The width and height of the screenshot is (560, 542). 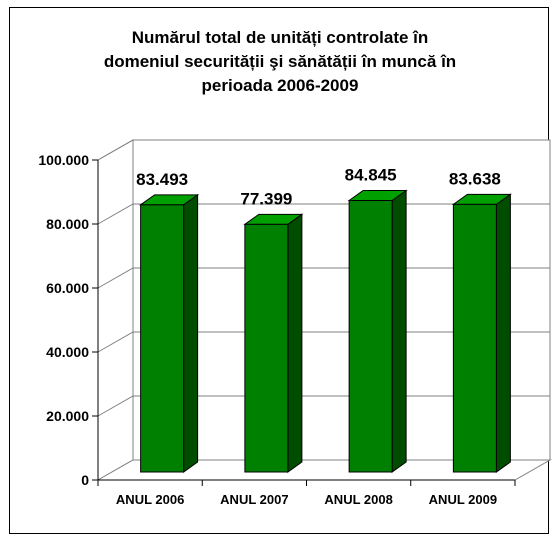 What do you see at coordinates (266, 198) in the screenshot?
I see `data-label: 77.399` at bounding box center [266, 198].